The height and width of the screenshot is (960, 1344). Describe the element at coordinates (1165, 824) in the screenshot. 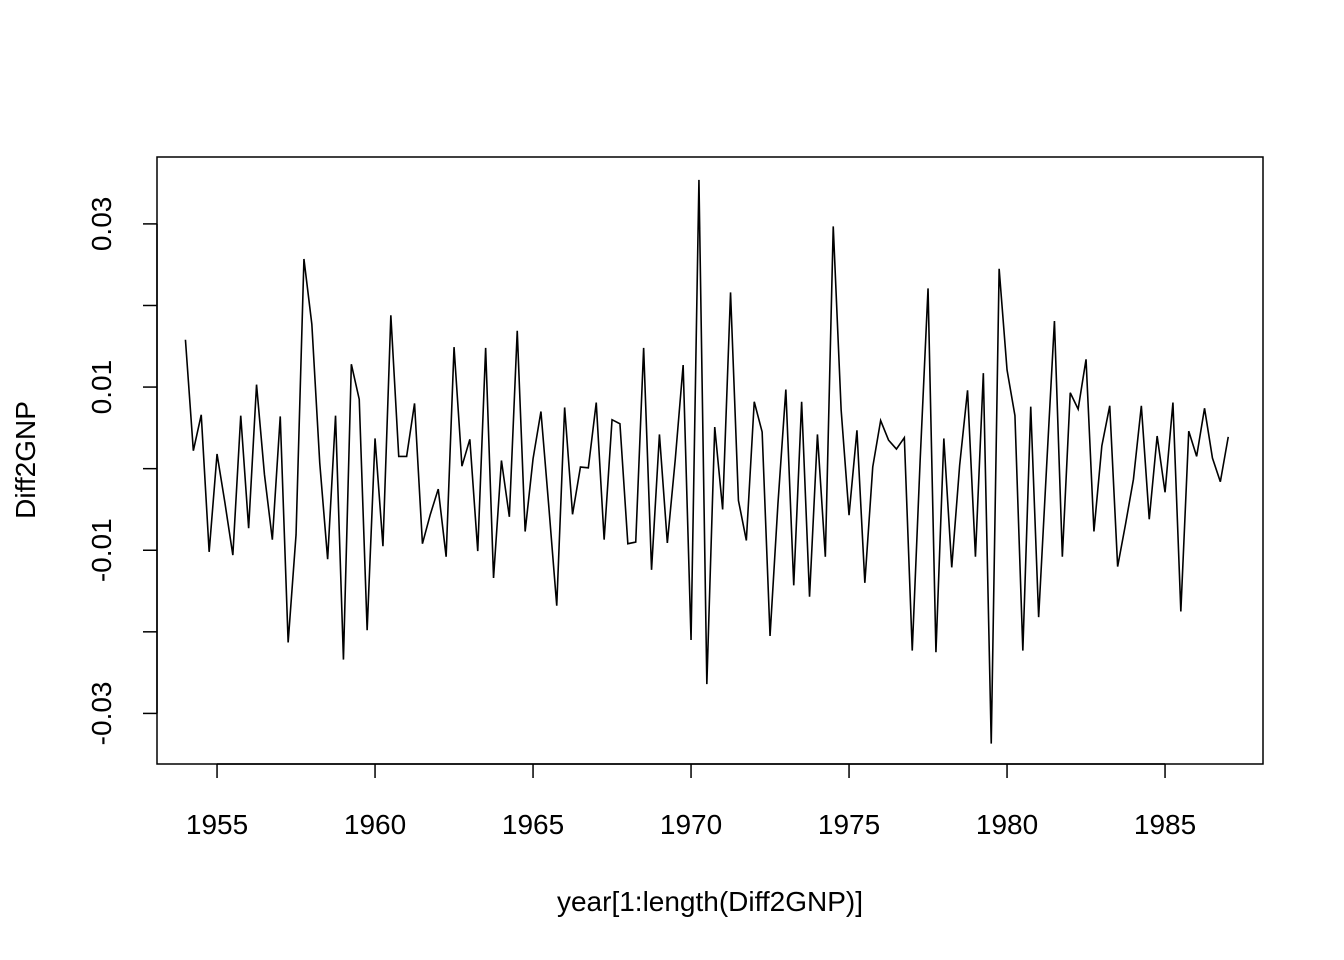

I see `x-tick-label: 1985` at that location.